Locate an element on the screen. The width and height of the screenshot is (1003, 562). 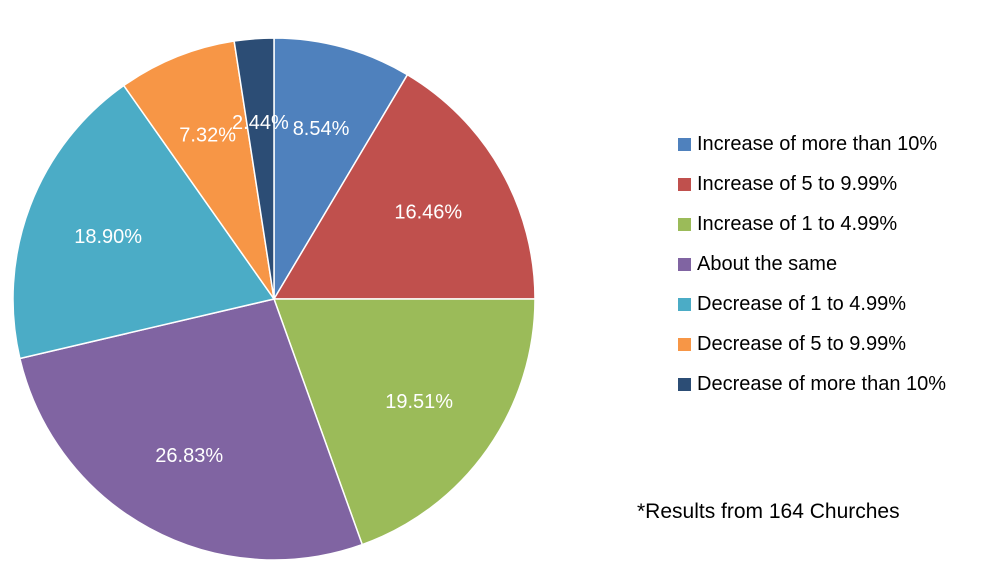
legend-label: Increase of 5 to 9.99% is located at coordinates (797, 183).